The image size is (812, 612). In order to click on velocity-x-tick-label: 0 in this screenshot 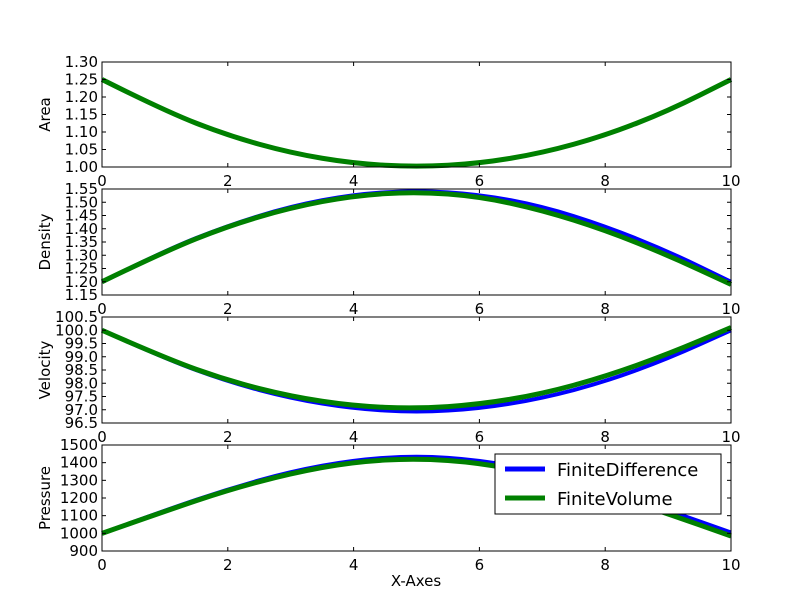, I will do `click(102, 437)`.